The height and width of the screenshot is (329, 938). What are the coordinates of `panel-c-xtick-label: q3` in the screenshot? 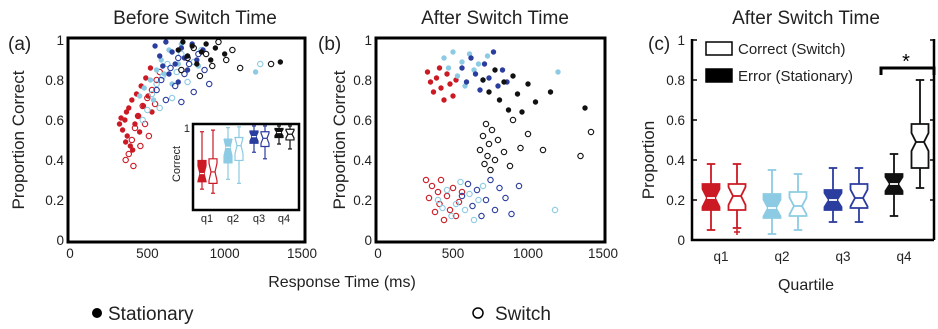 It's located at (842, 256).